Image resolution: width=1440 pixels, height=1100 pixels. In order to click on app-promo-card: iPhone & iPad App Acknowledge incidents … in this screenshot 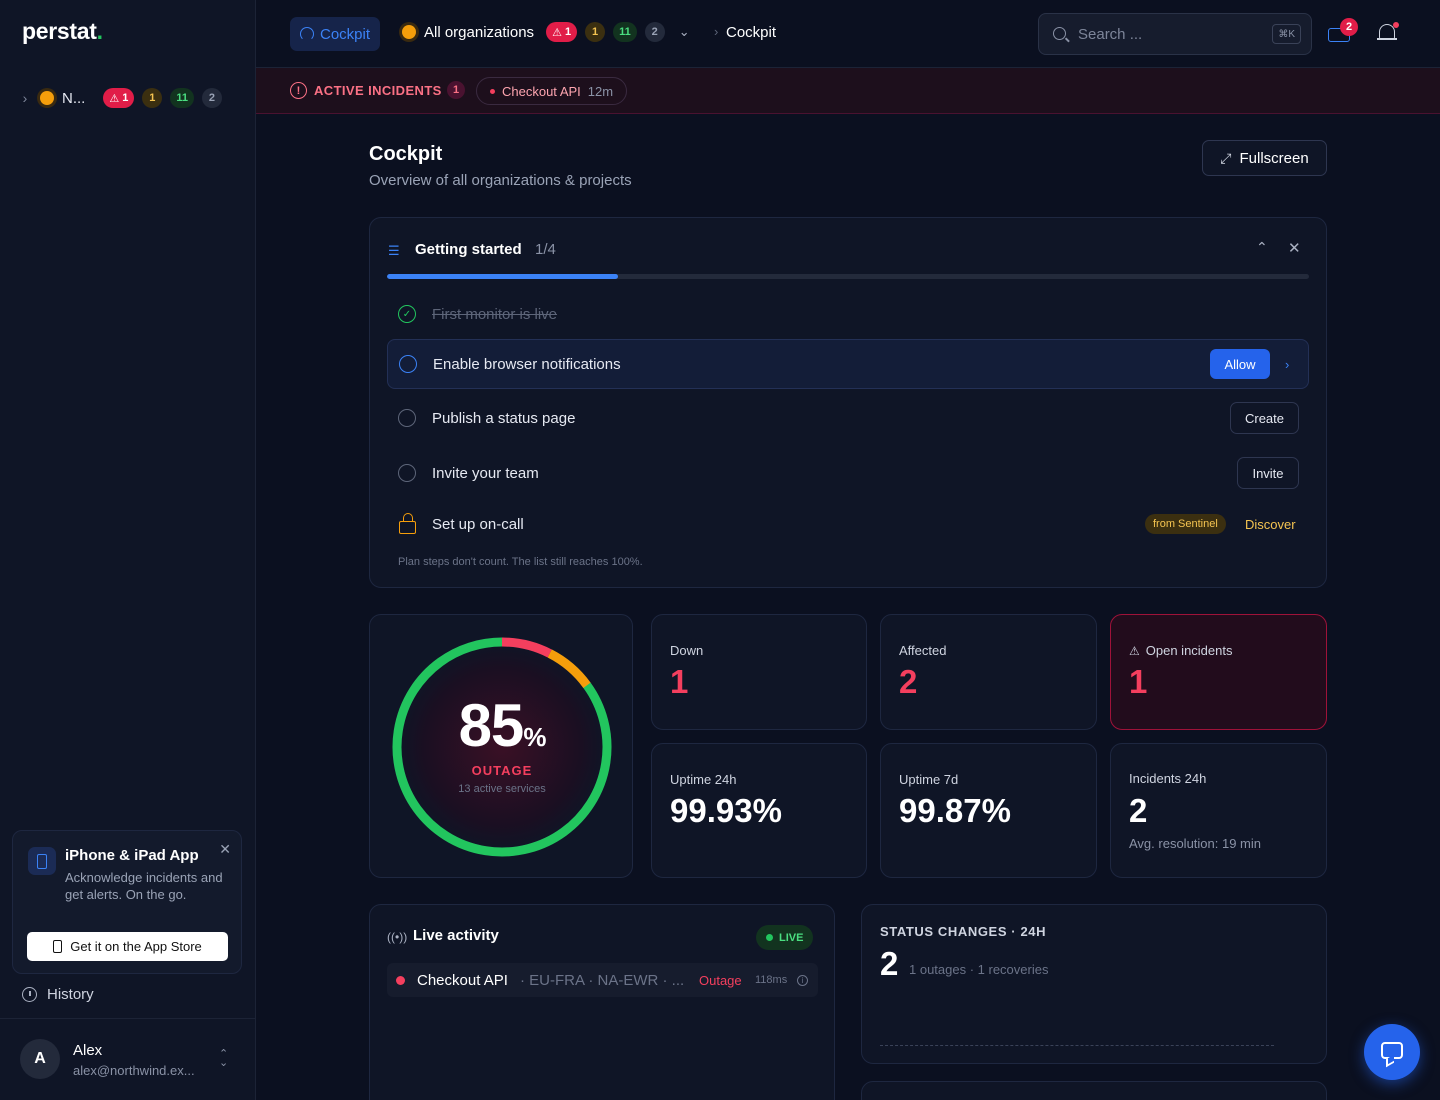, I will do `click(127, 902)`.